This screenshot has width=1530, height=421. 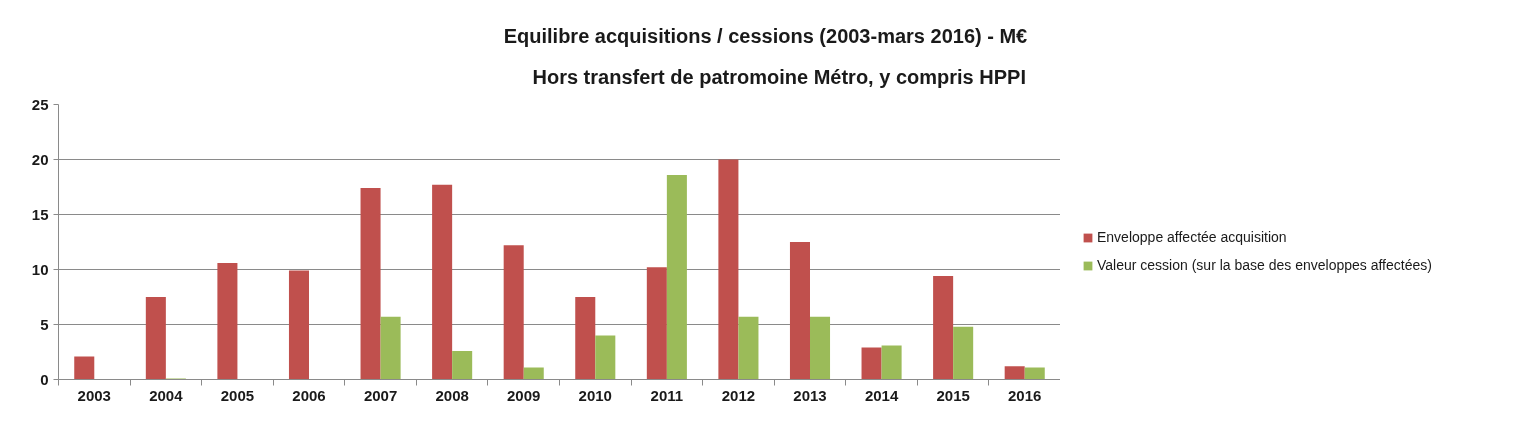 I want to click on x-tick-label: 2014, so click(x=881, y=395).